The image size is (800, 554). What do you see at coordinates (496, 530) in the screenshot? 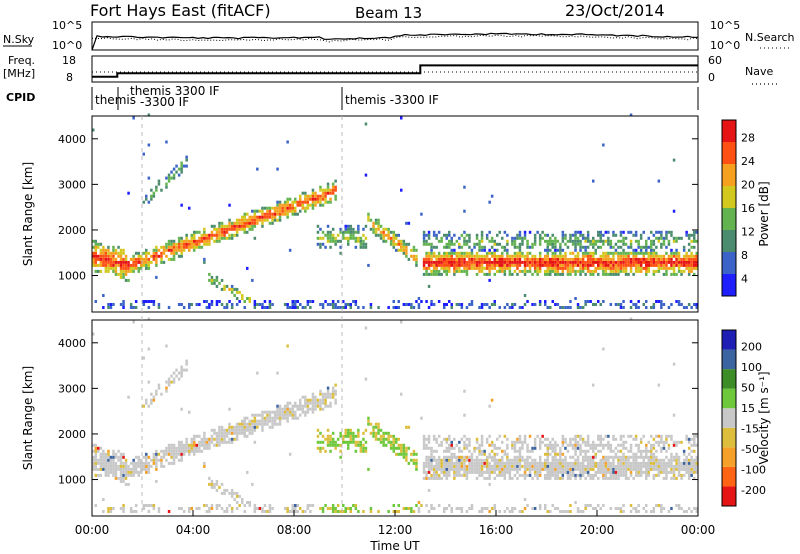
I see `xtick-4: 16:00` at bounding box center [496, 530].